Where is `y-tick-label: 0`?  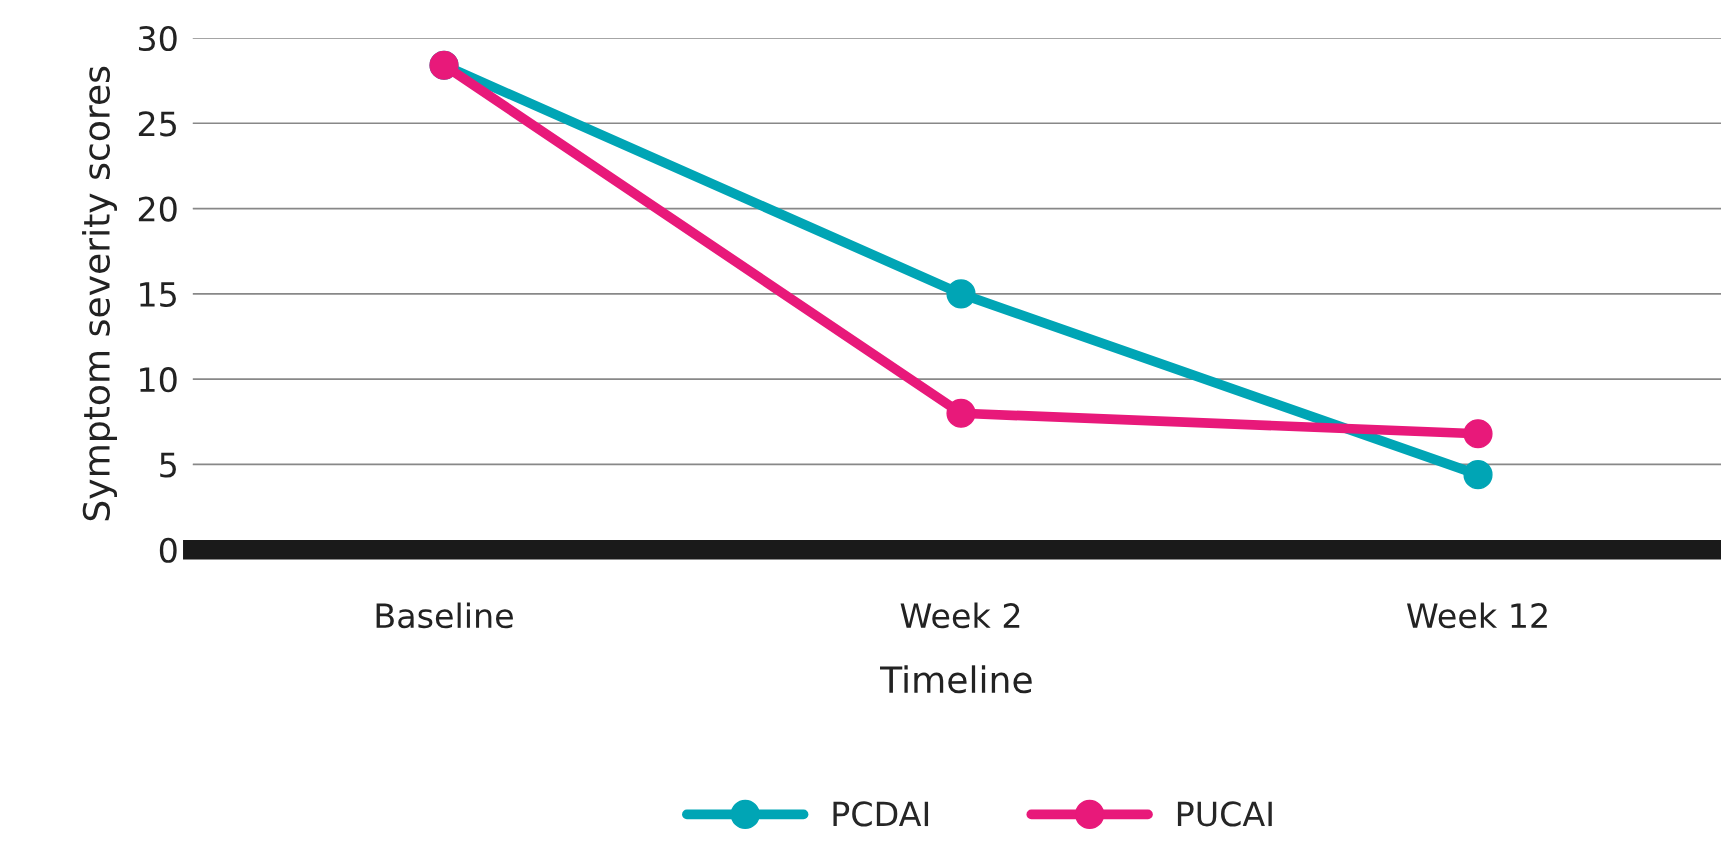
y-tick-label: 0 is located at coordinates (168, 550).